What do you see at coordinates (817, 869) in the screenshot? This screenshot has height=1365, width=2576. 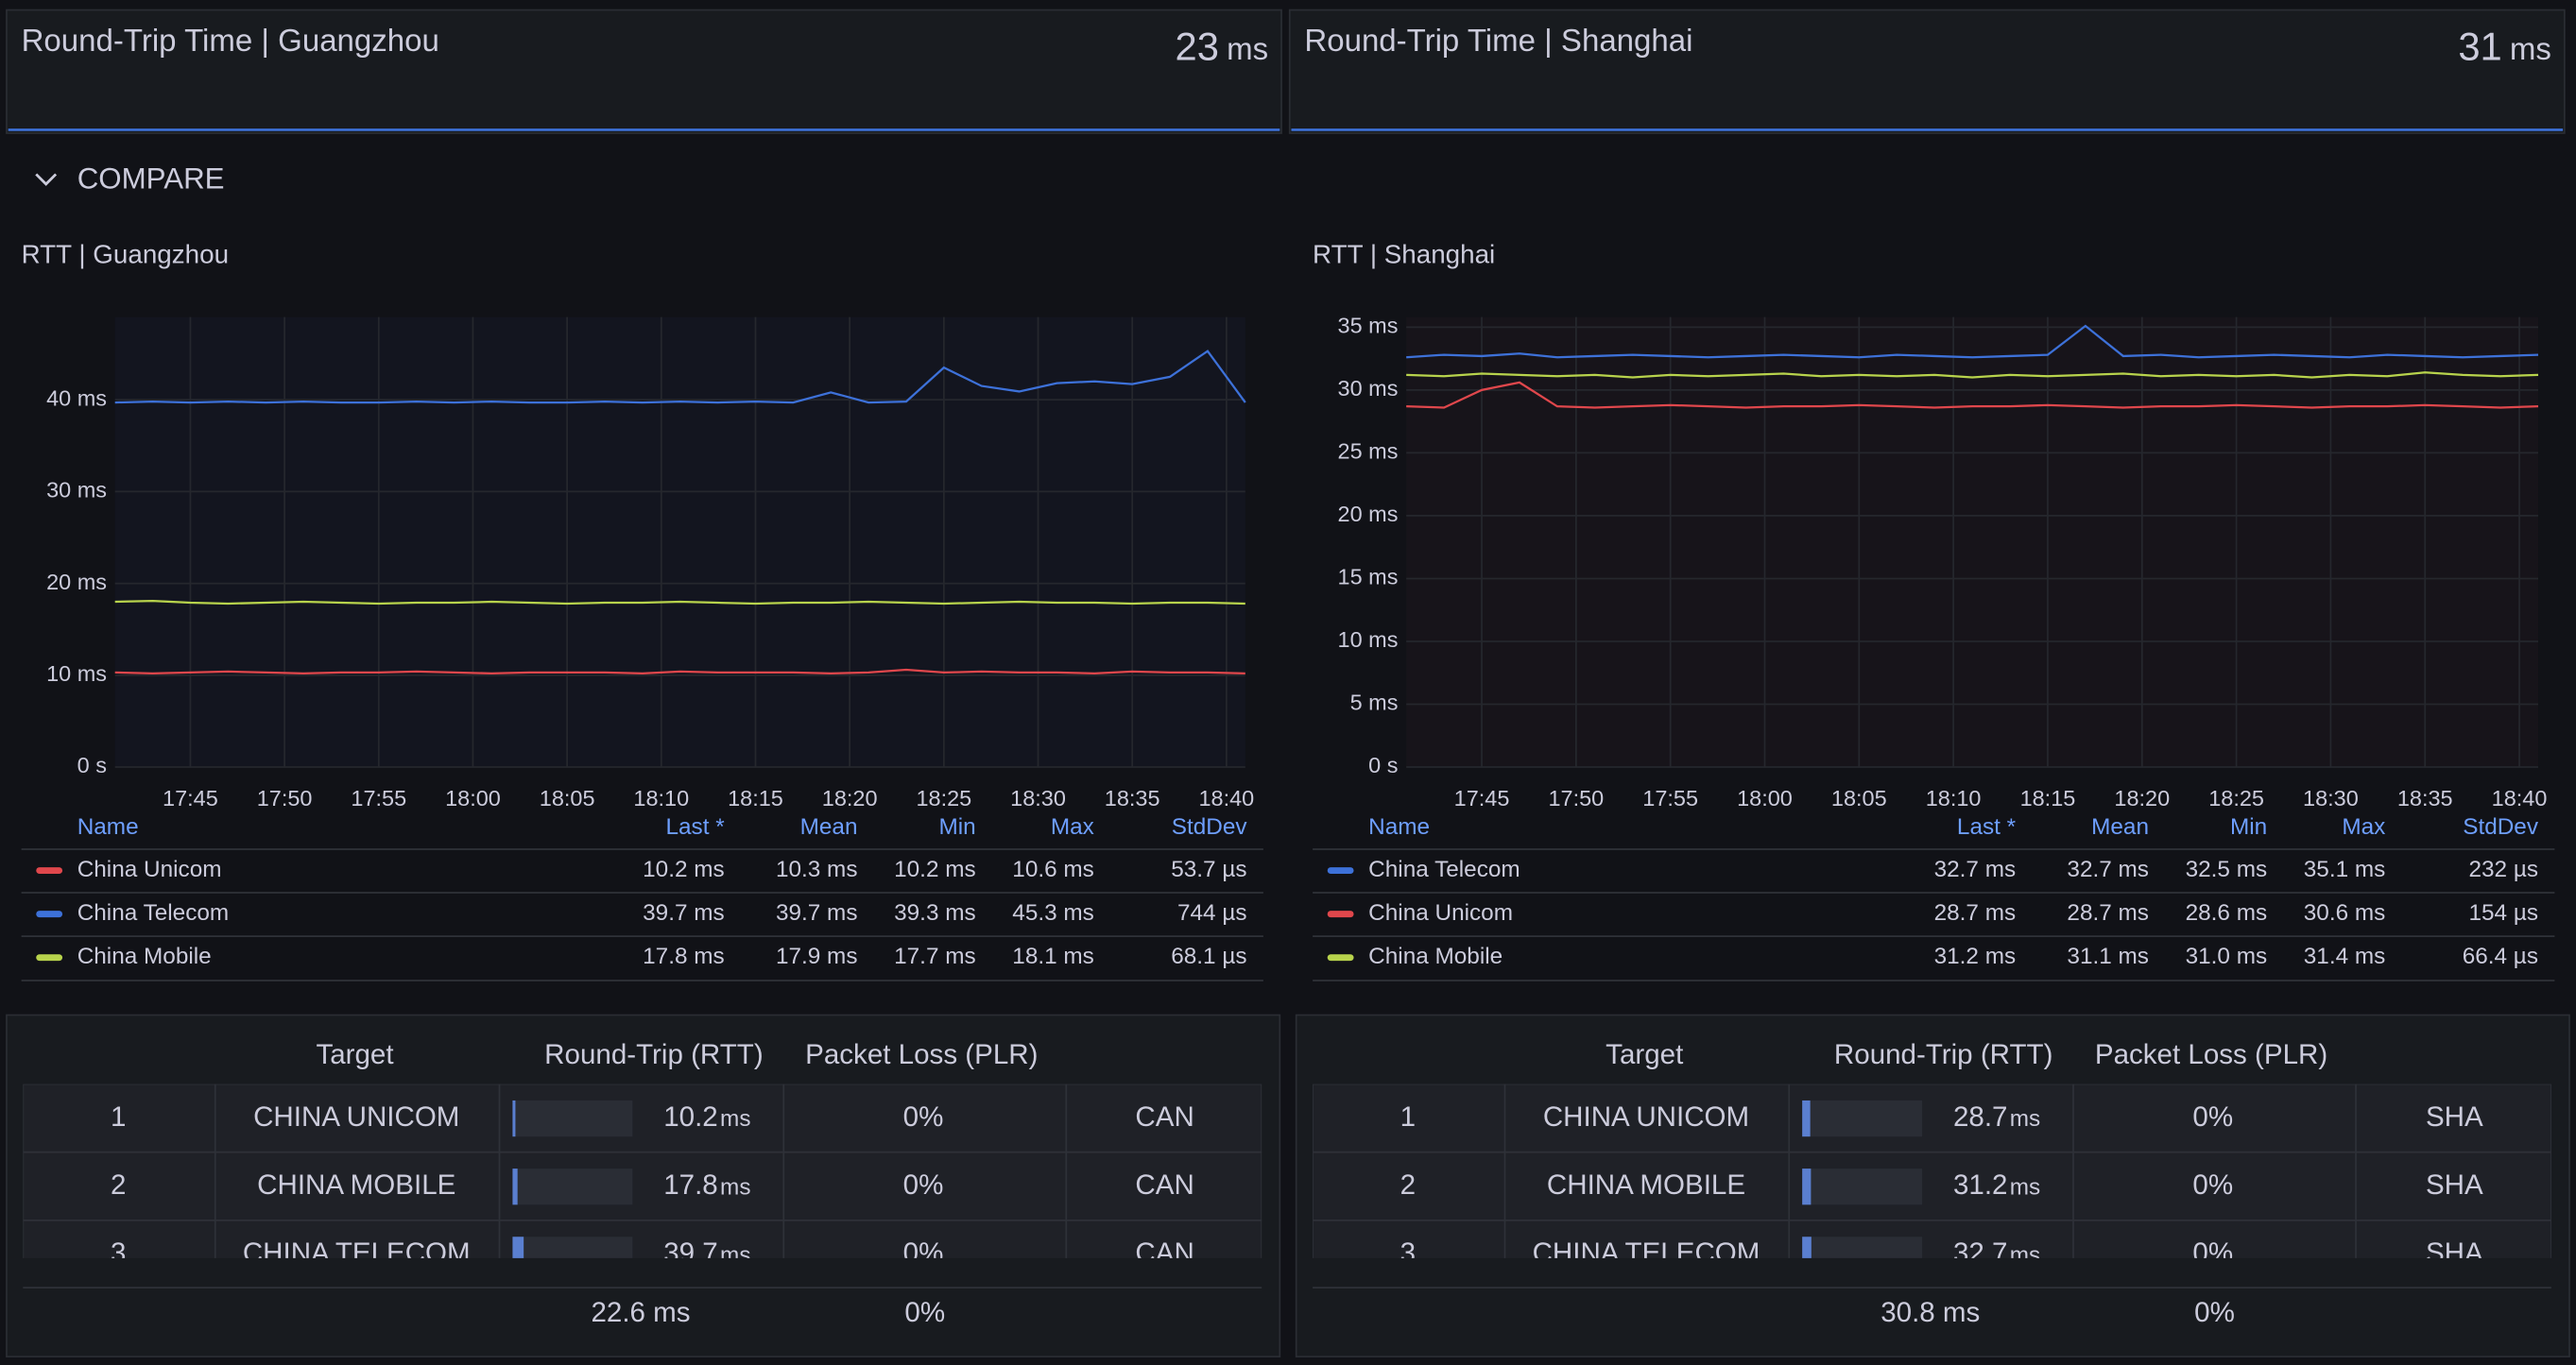 I see `legend-stat: 10.3 ms` at bounding box center [817, 869].